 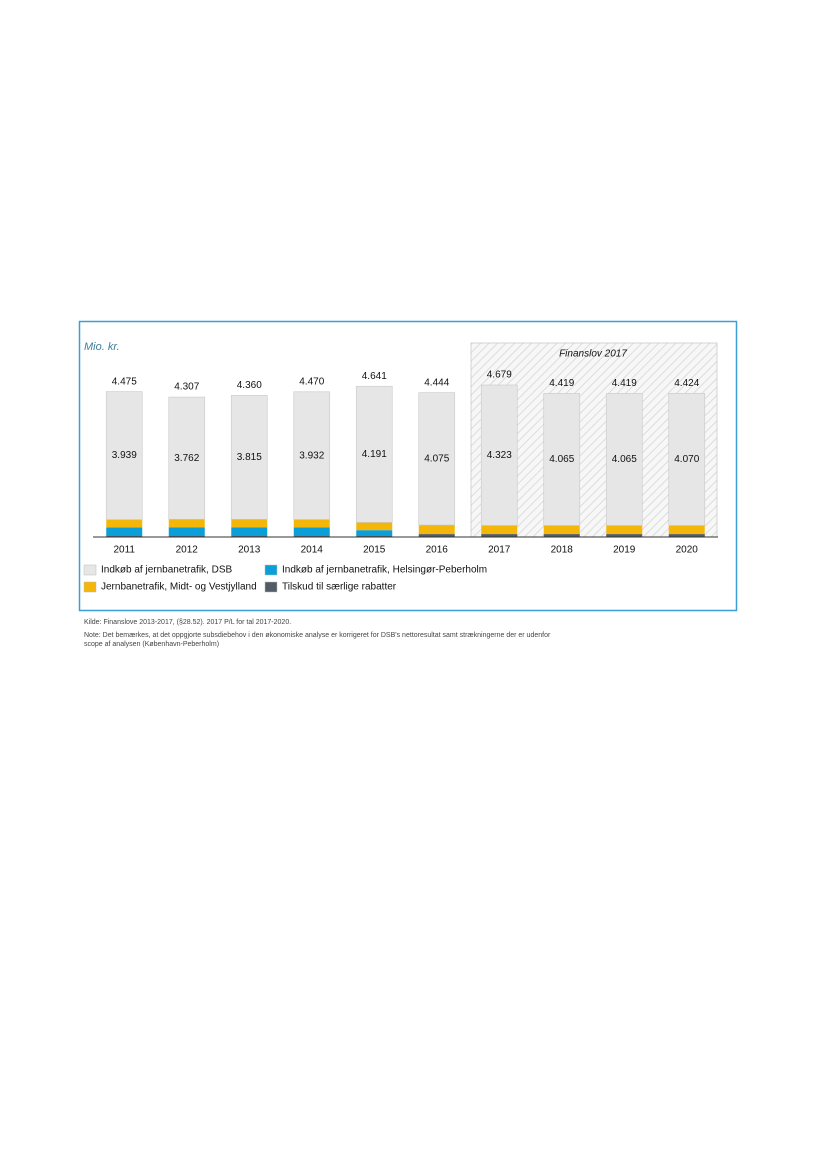 I want to click on data-label: 4.075, so click(x=436, y=458).